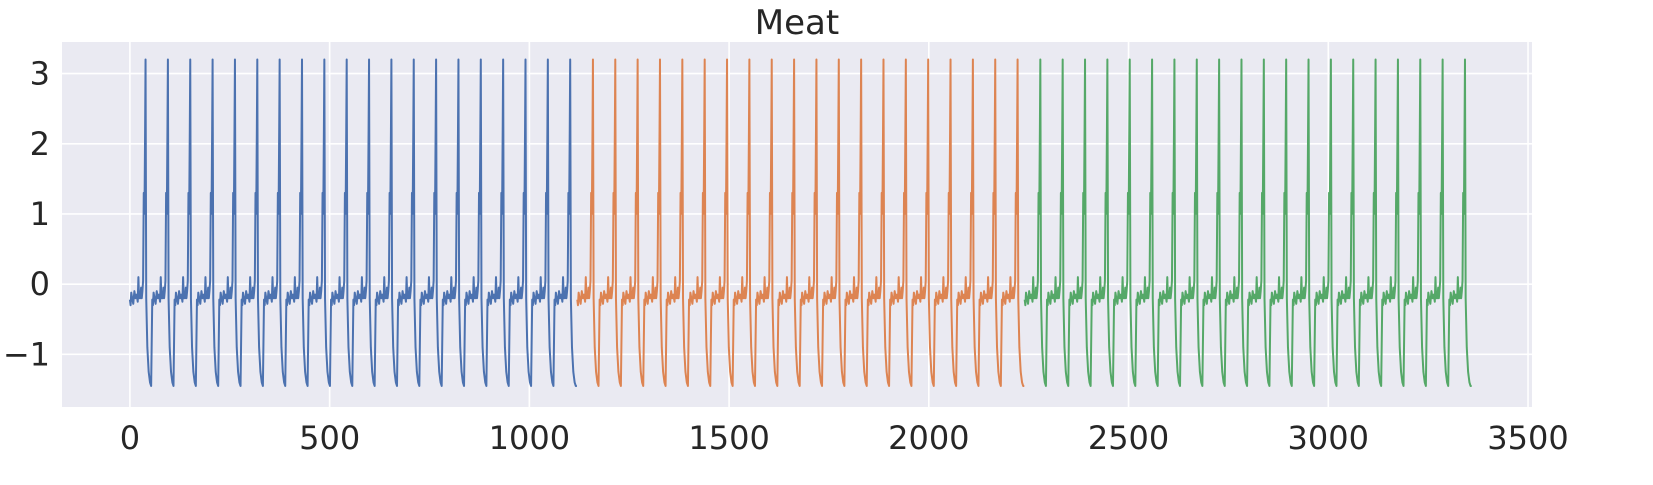 This screenshot has width=1653, height=485. What do you see at coordinates (728, 438) in the screenshot?
I see `x-tick-label: 1500` at bounding box center [728, 438].